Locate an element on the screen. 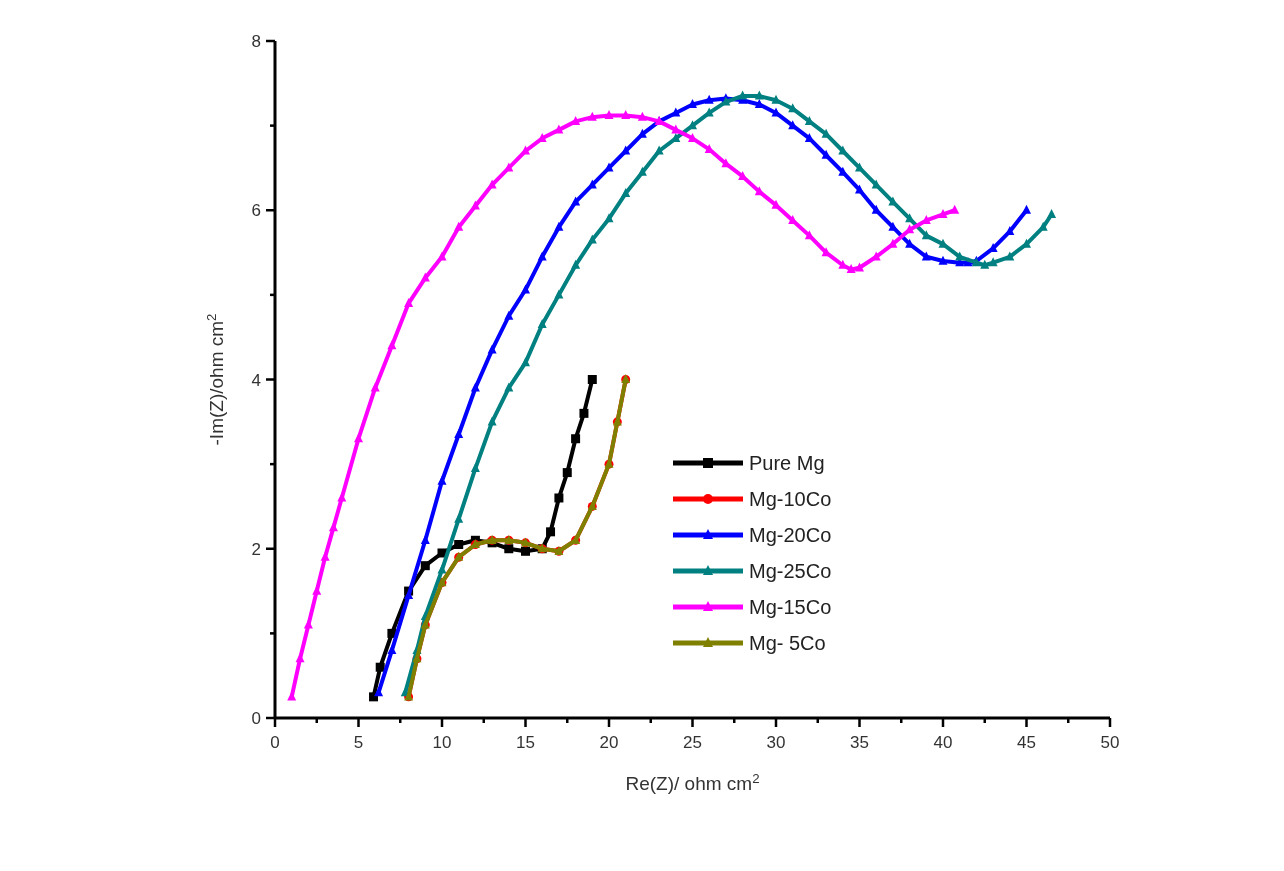  x-tick-label: 15 is located at coordinates (525, 742).